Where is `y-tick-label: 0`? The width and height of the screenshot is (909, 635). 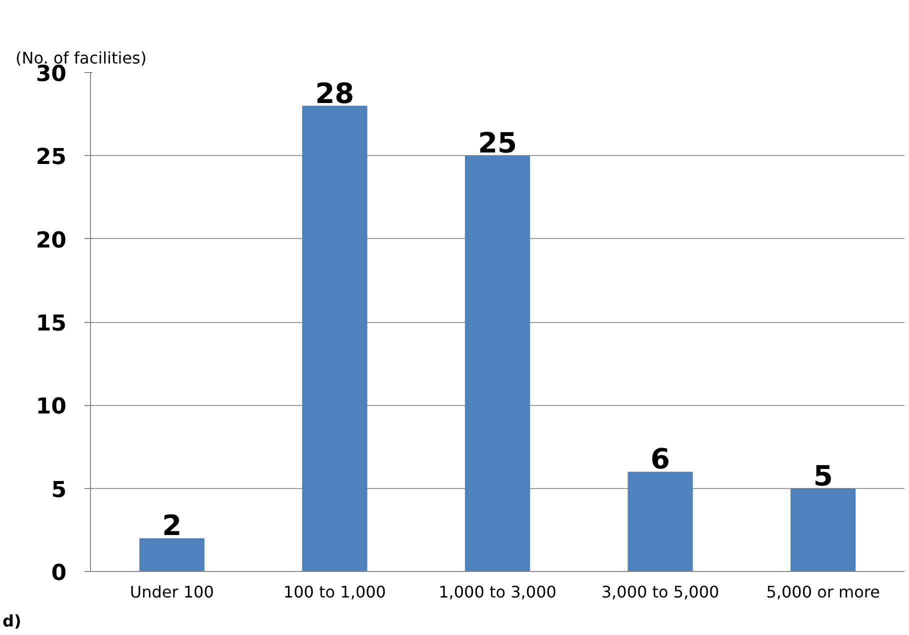
y-tick-label: 0 is located at coordinates (59, 573).